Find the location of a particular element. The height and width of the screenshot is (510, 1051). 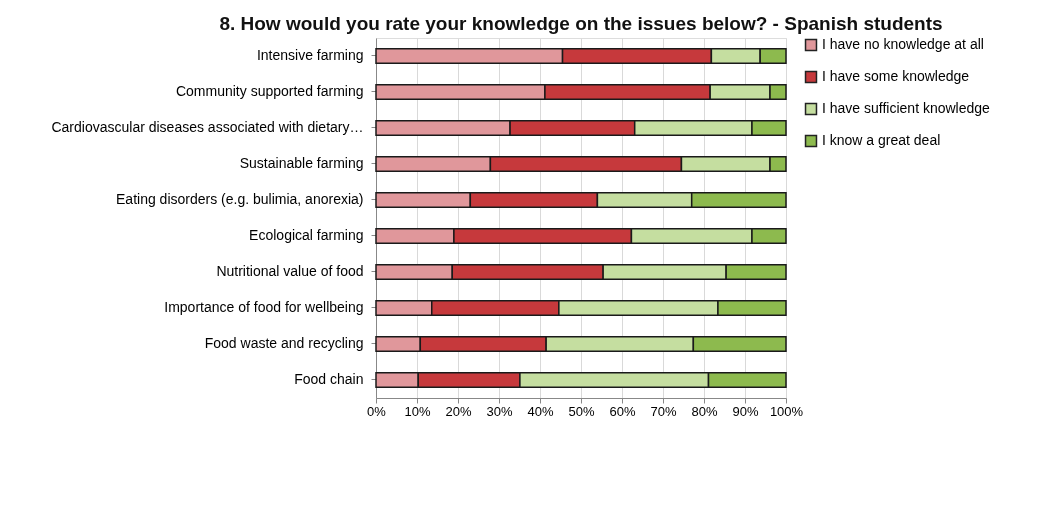

y-tick-label: Ecological farming is located at coordinates (306, 235).